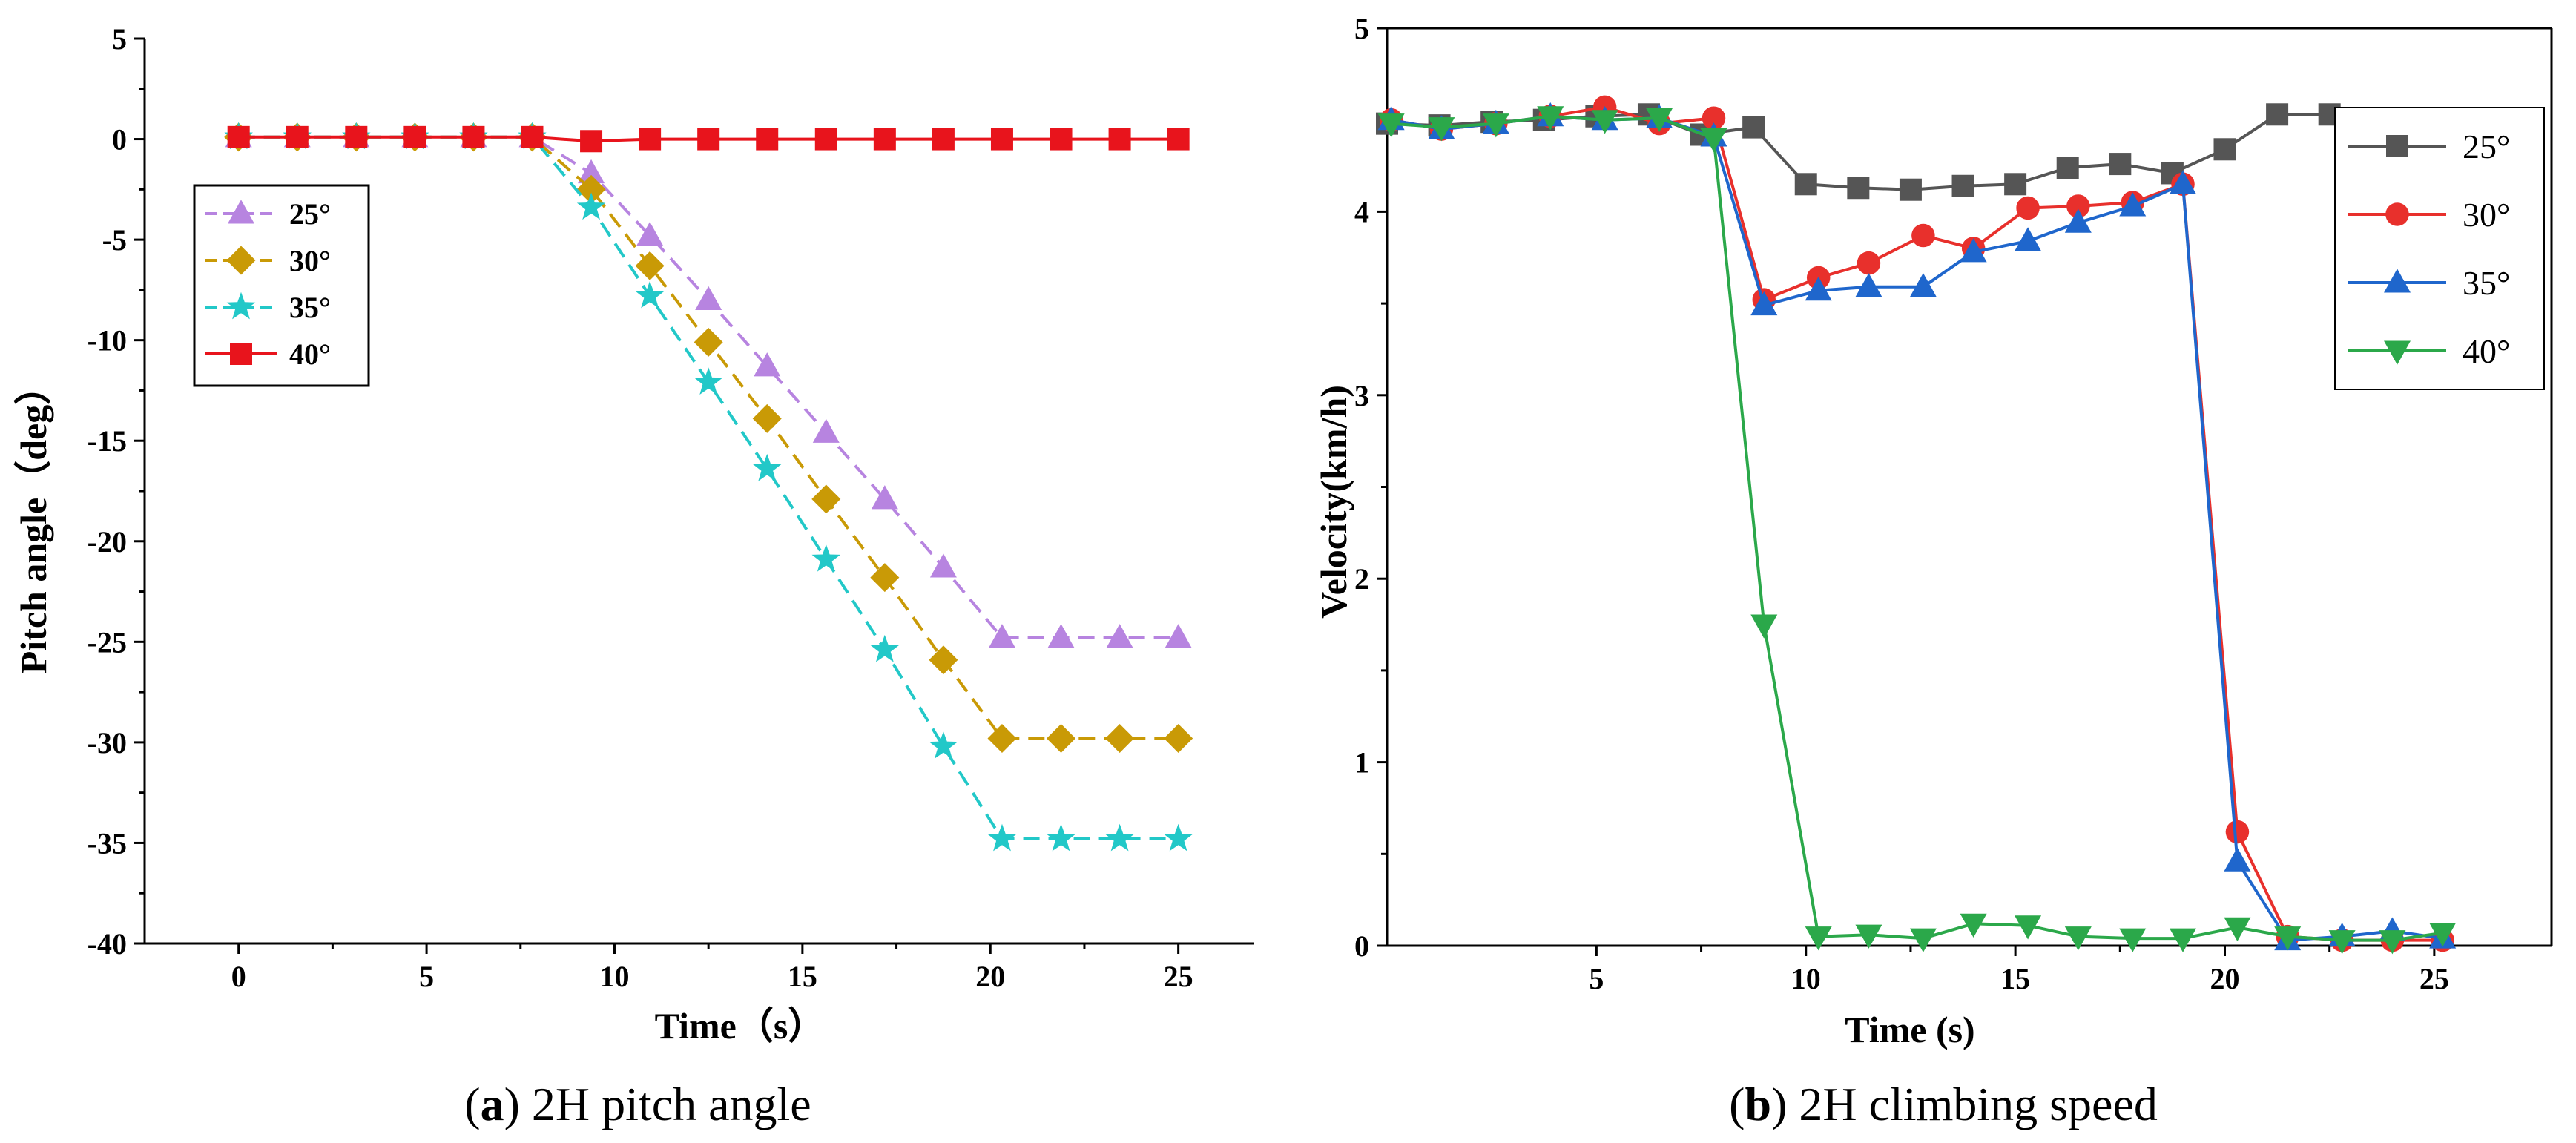 Image resolution: width=2576 pixels, height=1143 pixels. Describe the element at coordinates (1362, 946) in the screenshot. I see `speed-y-tick-label: 0` at that location.